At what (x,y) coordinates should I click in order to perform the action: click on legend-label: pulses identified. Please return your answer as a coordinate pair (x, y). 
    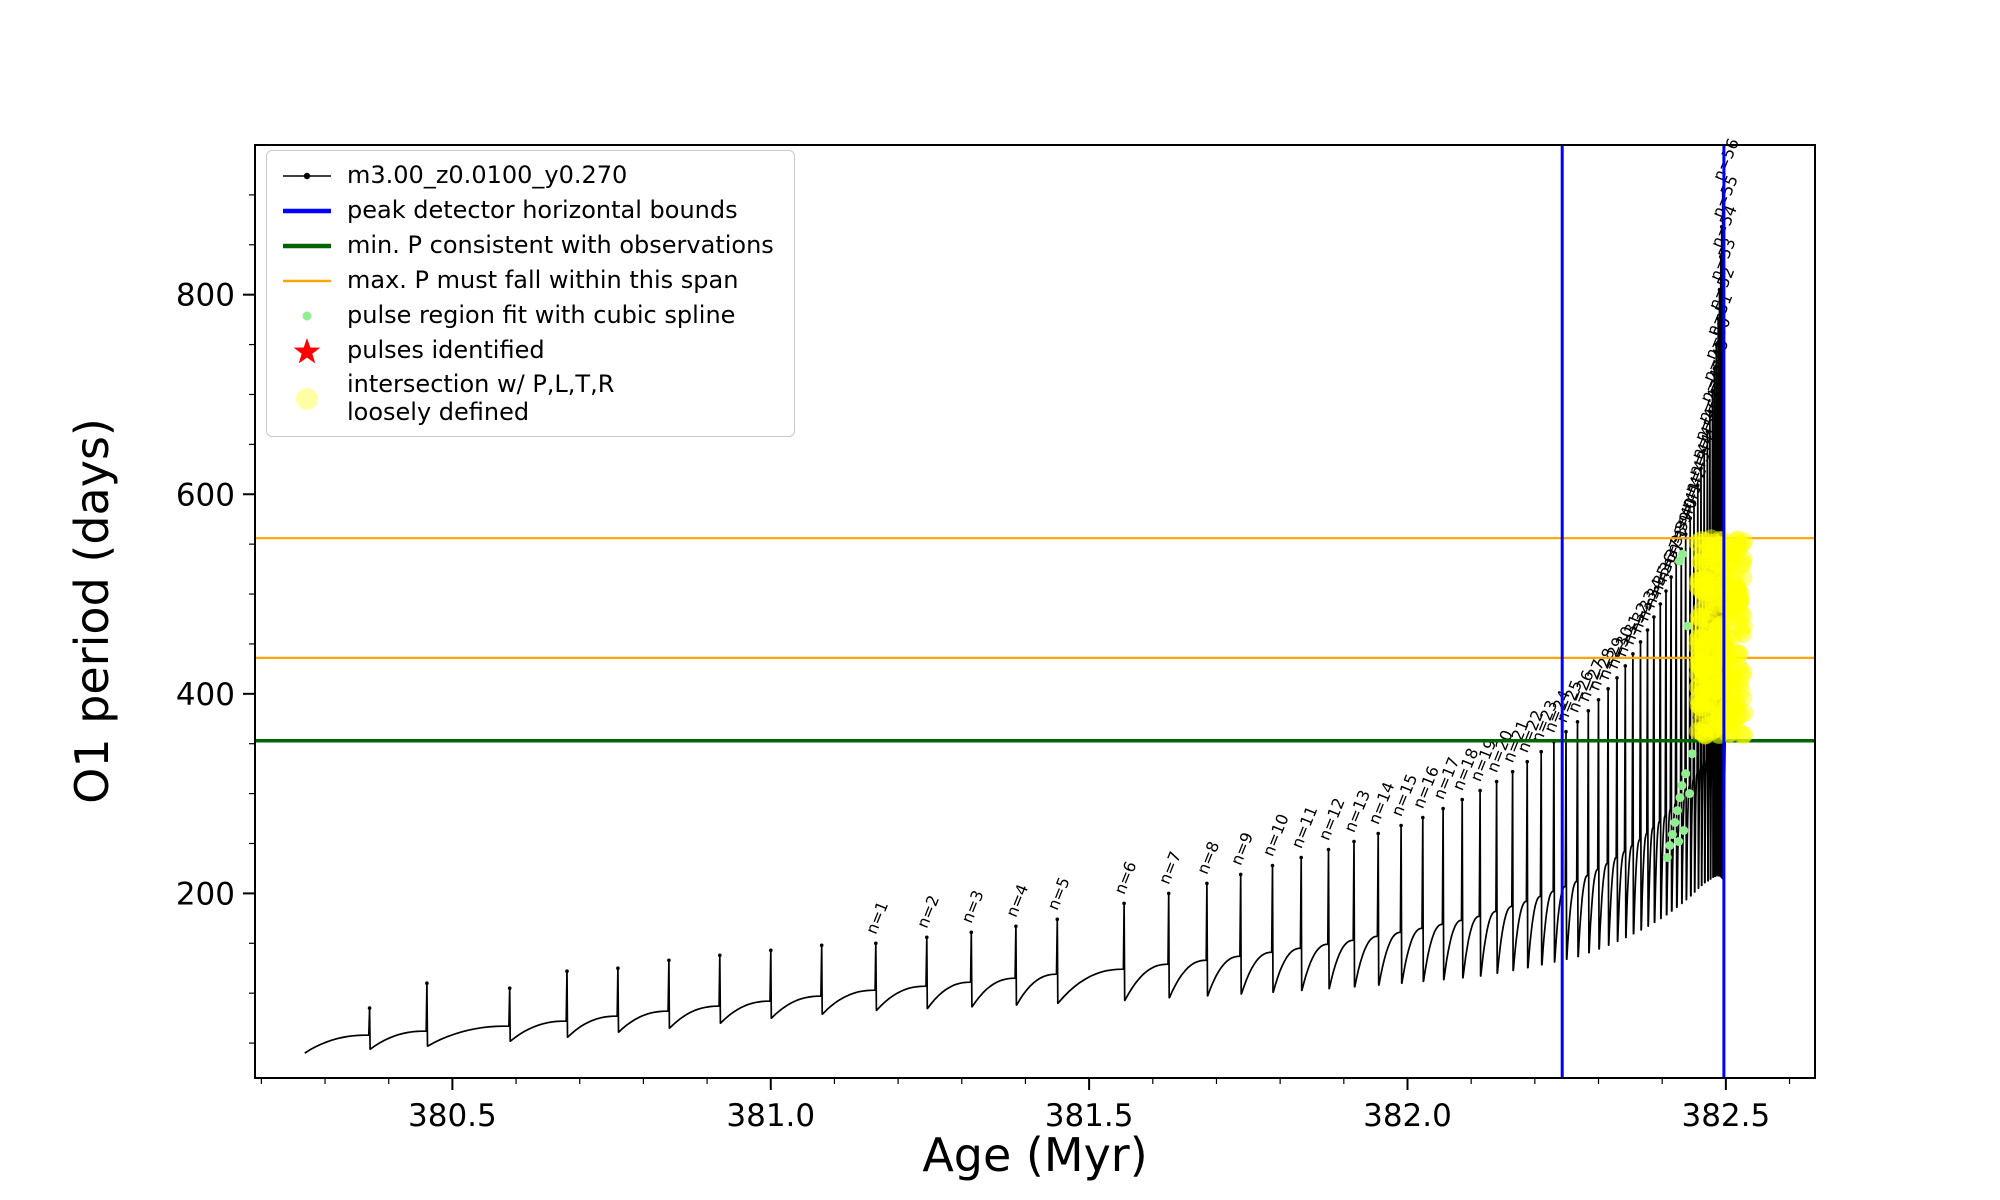
    Looking at the image, I should click on (446, 350).